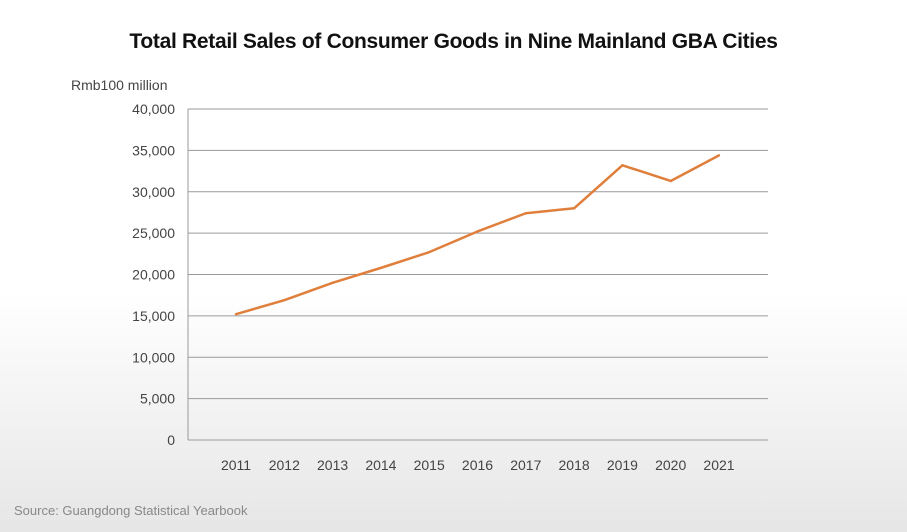 This screenshot has width=907, height=532. What do you see at coordinates (153, 357) in the screenshot?
I see `y-tick-label: 10,000` at bounding box center [153, 357].